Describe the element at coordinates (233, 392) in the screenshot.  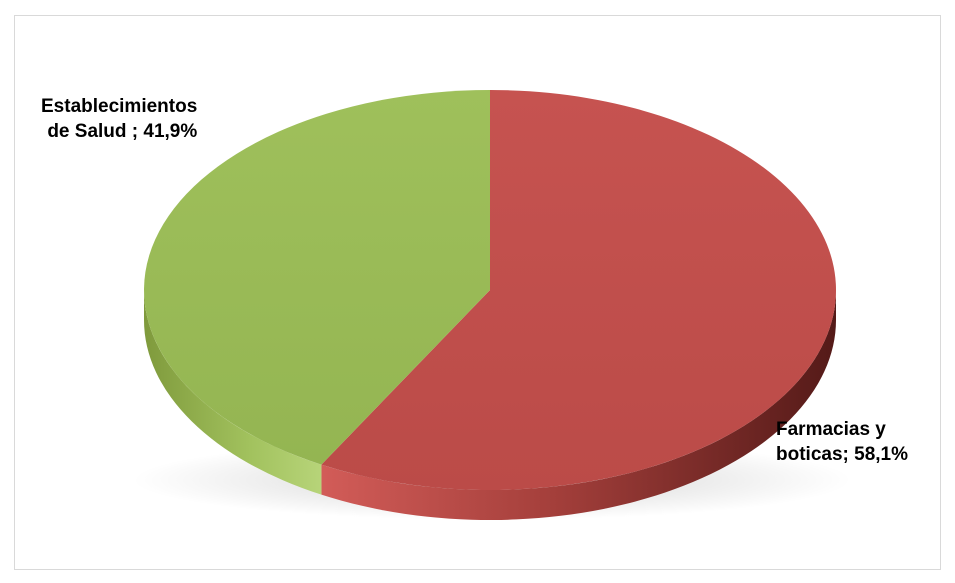
I see `pie-slice-side-establecimientos` at that location.